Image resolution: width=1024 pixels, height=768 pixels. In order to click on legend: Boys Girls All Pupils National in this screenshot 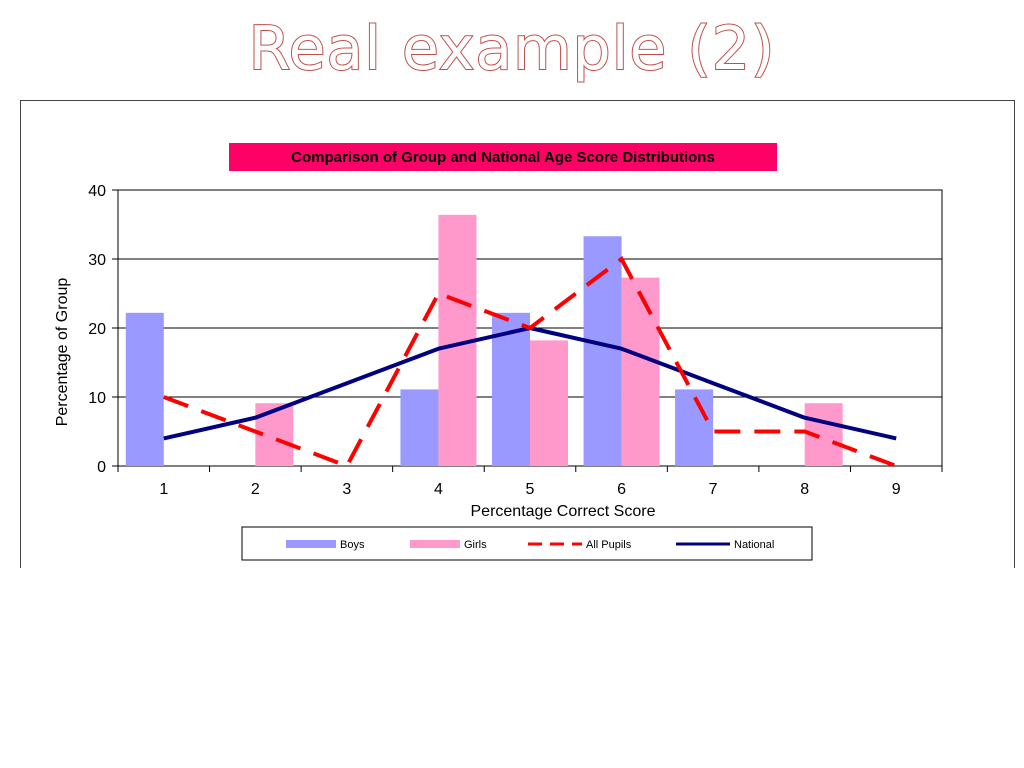, I will do `click(527, 543)`.